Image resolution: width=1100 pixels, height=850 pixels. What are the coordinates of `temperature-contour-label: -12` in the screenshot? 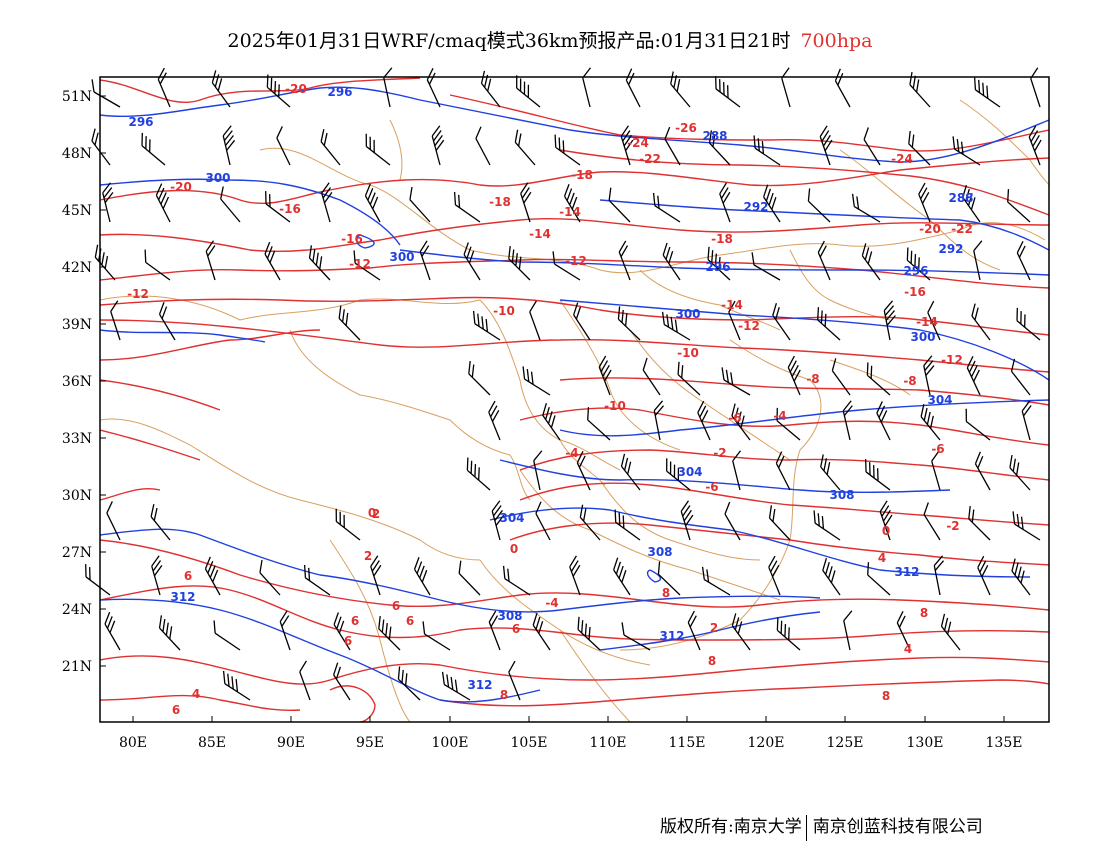 It's located at (952, 360).